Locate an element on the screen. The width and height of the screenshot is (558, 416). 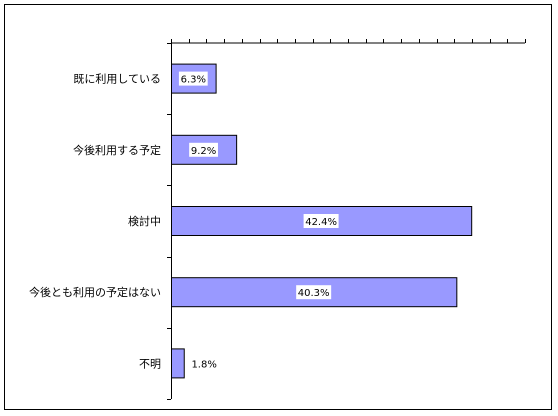
value-label-2: 42.4% is located at coordinates (321, 222).